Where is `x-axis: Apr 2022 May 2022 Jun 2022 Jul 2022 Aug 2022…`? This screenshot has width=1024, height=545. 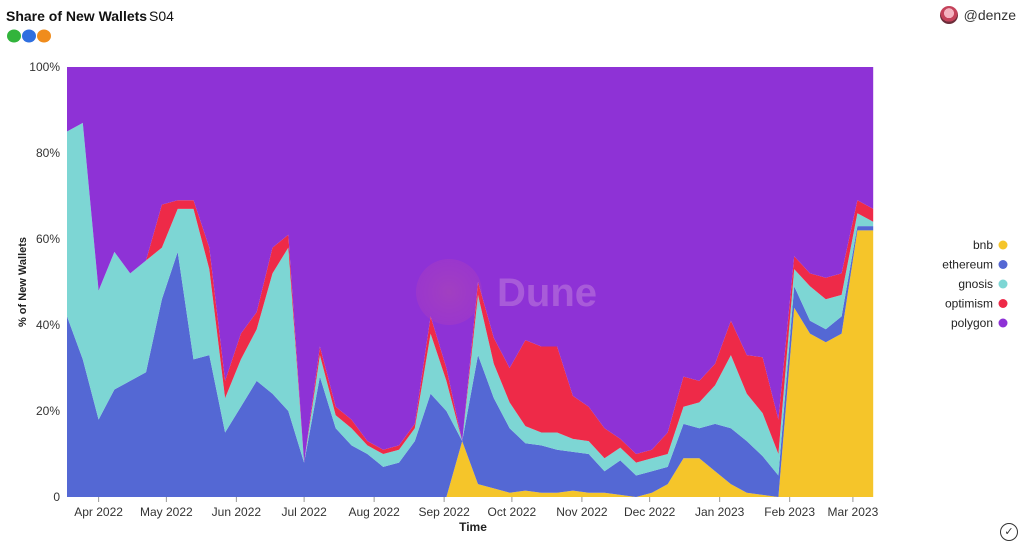 x-axis: Apr 2022 May 2022 Jun 2022 Jul 2022 Aug 2022… is located at coordinates (476, 508).